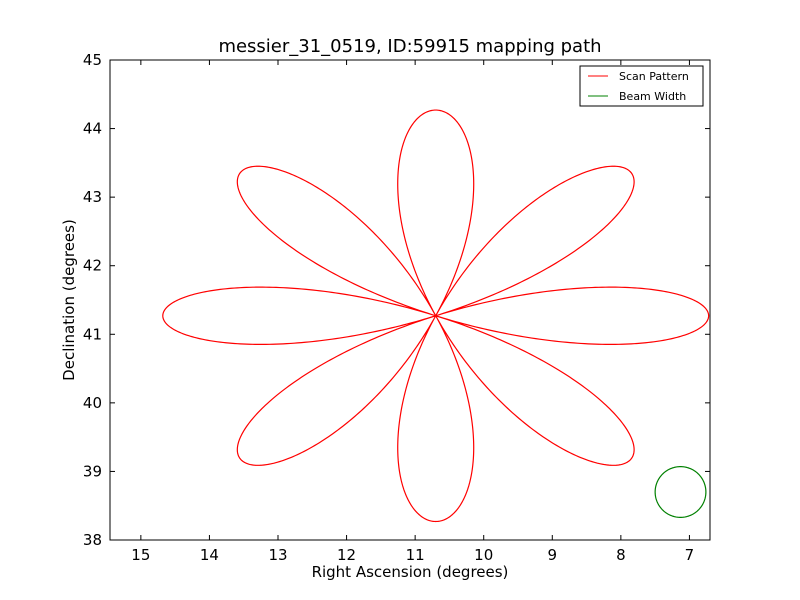 Image resolution: width=800 pixels, height=600 pixels. What do you see at coordinates (621, 555) in the screenshot?
I see `x-tick-label: 8` at bounding box center [621, 555].